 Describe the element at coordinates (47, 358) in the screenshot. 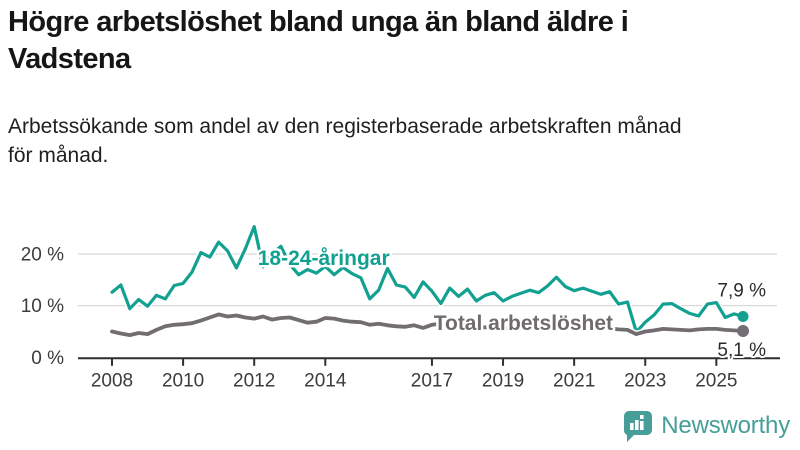

I see `y-tick-label: 0 %` at that location.